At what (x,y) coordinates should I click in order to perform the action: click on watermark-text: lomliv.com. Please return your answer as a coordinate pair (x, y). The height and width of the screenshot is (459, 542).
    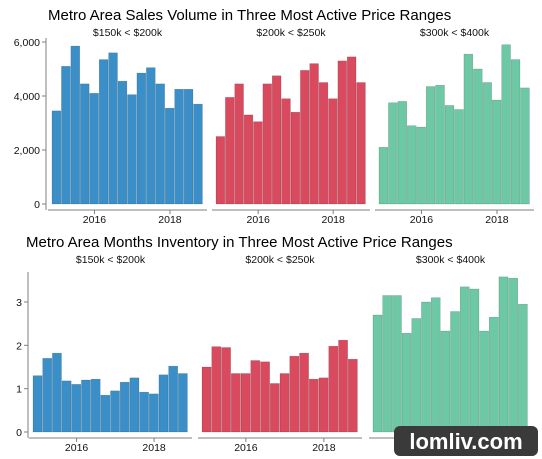
    Looking at the image, I should click on (465, 441).